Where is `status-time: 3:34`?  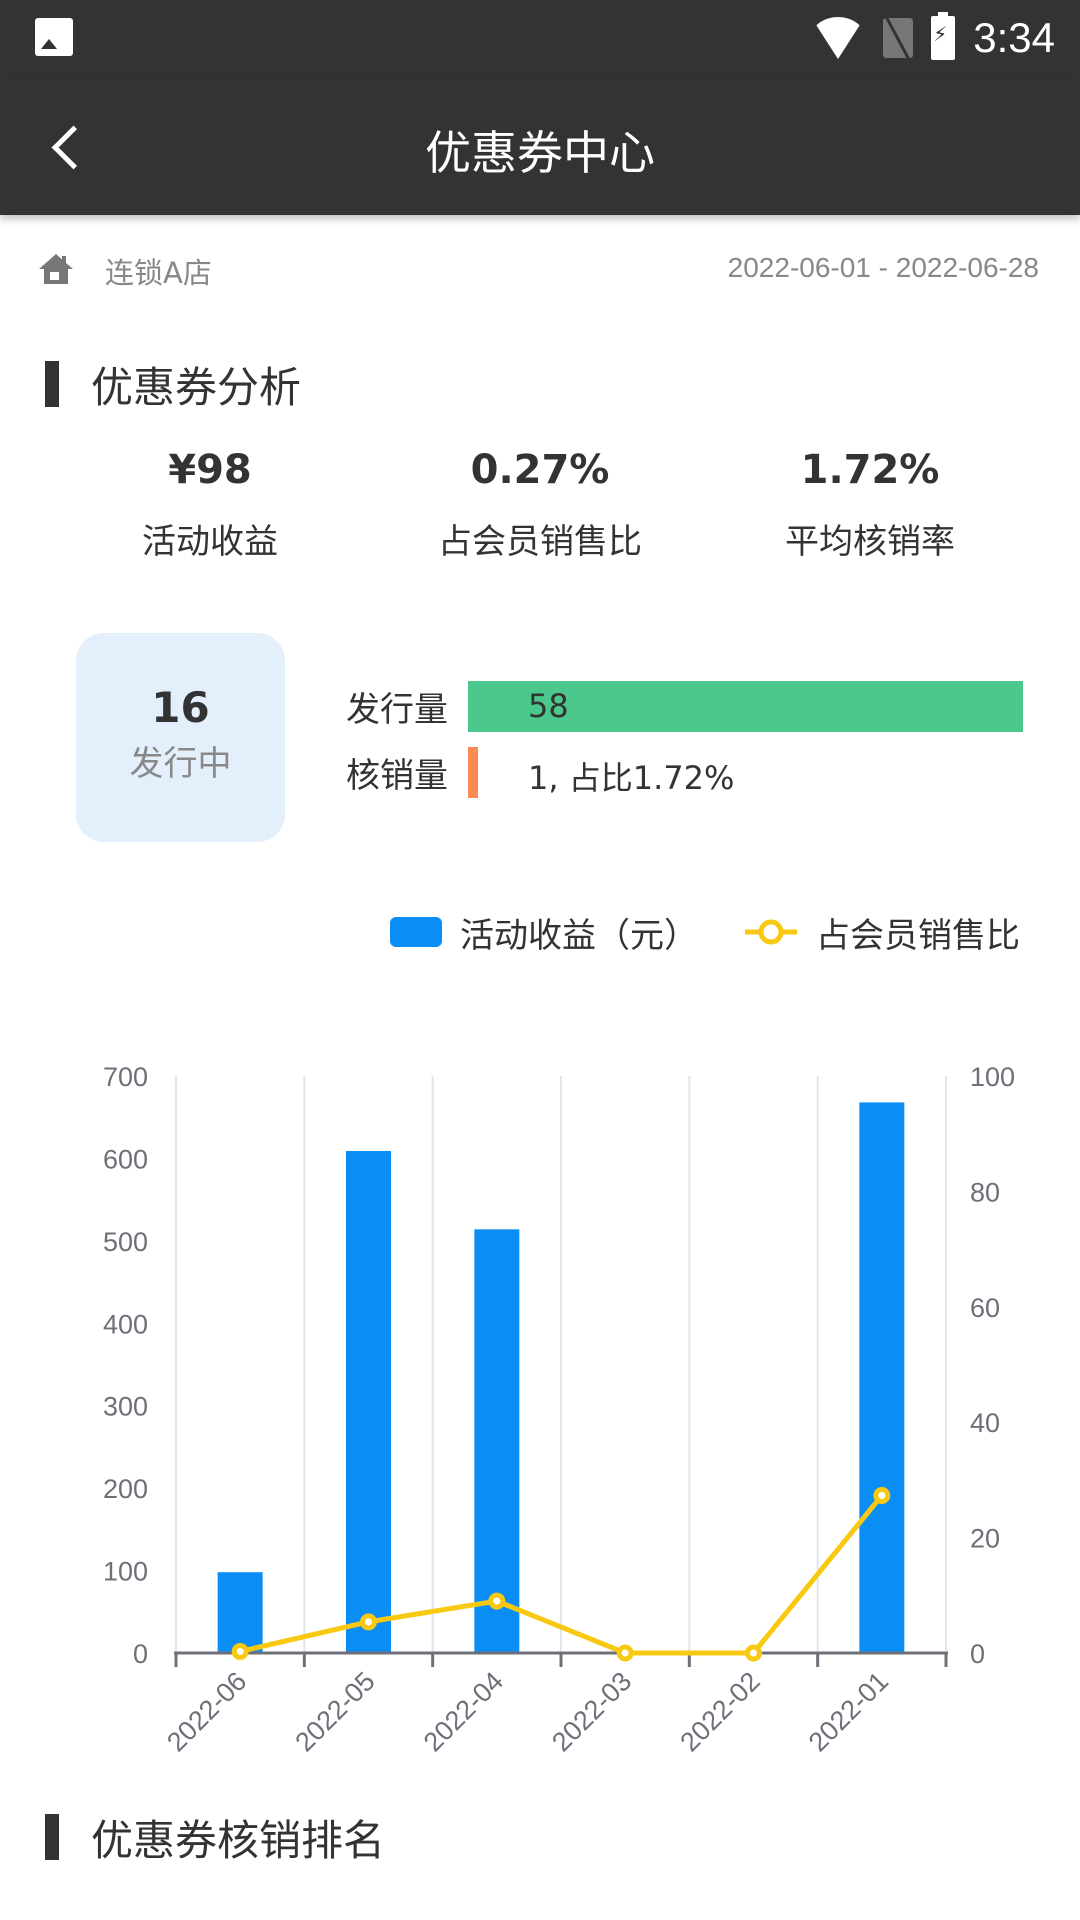
status-time: 3:34 is located at coordinates (1014, 37).